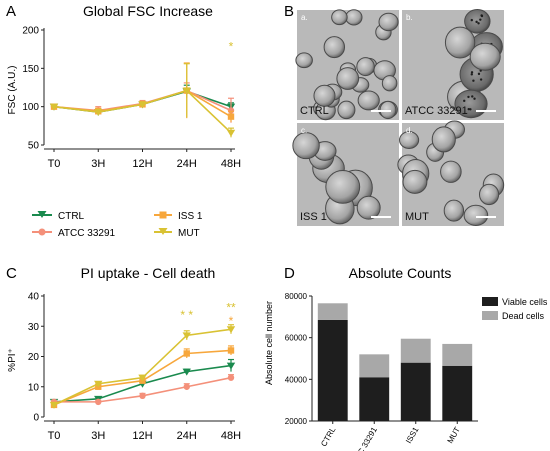  Describe the element at coordinates (457, 393) in the screenshot. I see `counts-bar-viable-cells-mut` at that location.